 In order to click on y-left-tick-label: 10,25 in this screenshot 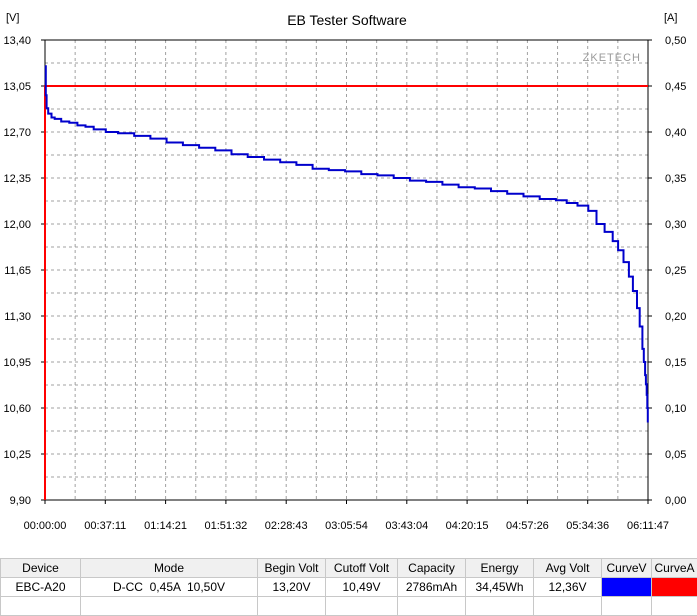, I will do `click(17, 455)`.